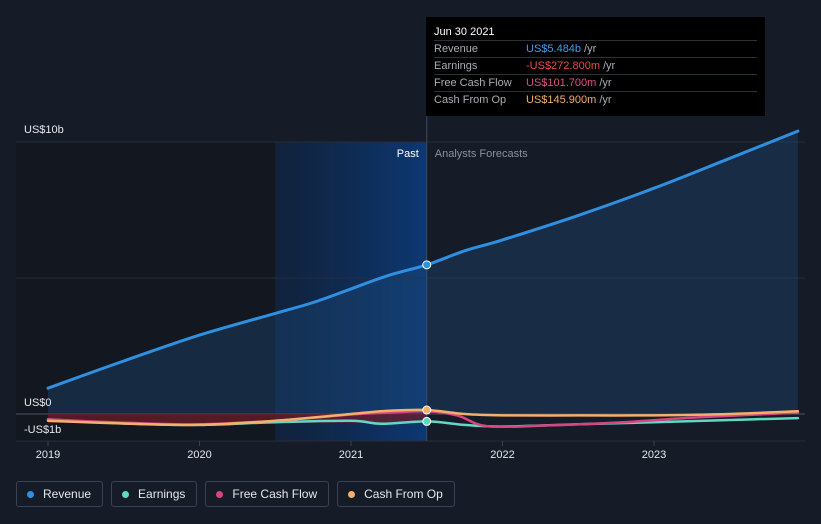  I want to click on legend-item-earnings: Earnings, so click(154, 494).